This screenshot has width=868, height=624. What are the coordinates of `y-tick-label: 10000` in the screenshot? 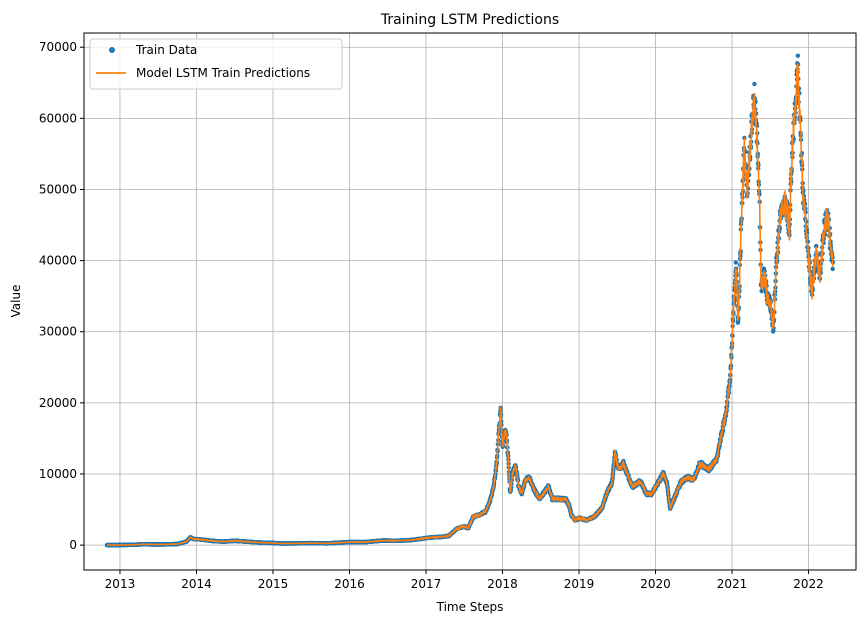 It's located at (58, 474).